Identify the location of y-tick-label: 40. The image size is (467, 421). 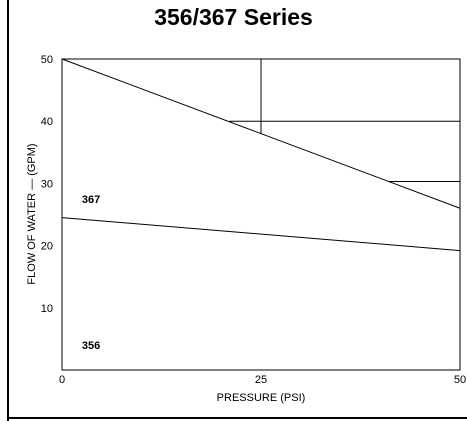
(47, 122).